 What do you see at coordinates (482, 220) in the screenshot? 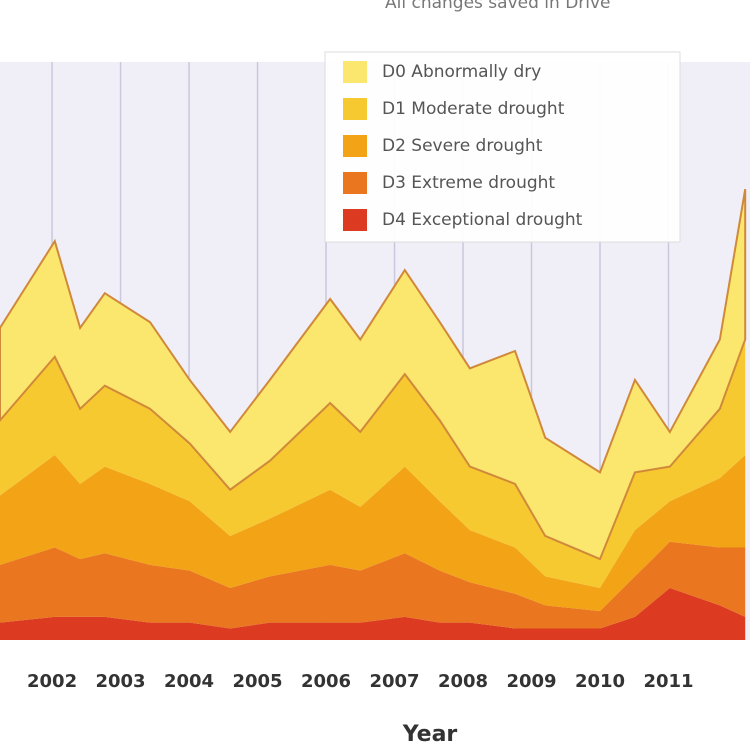
I see `legend-label: D4 Exceptional drought` at bounding box center [482, 220].